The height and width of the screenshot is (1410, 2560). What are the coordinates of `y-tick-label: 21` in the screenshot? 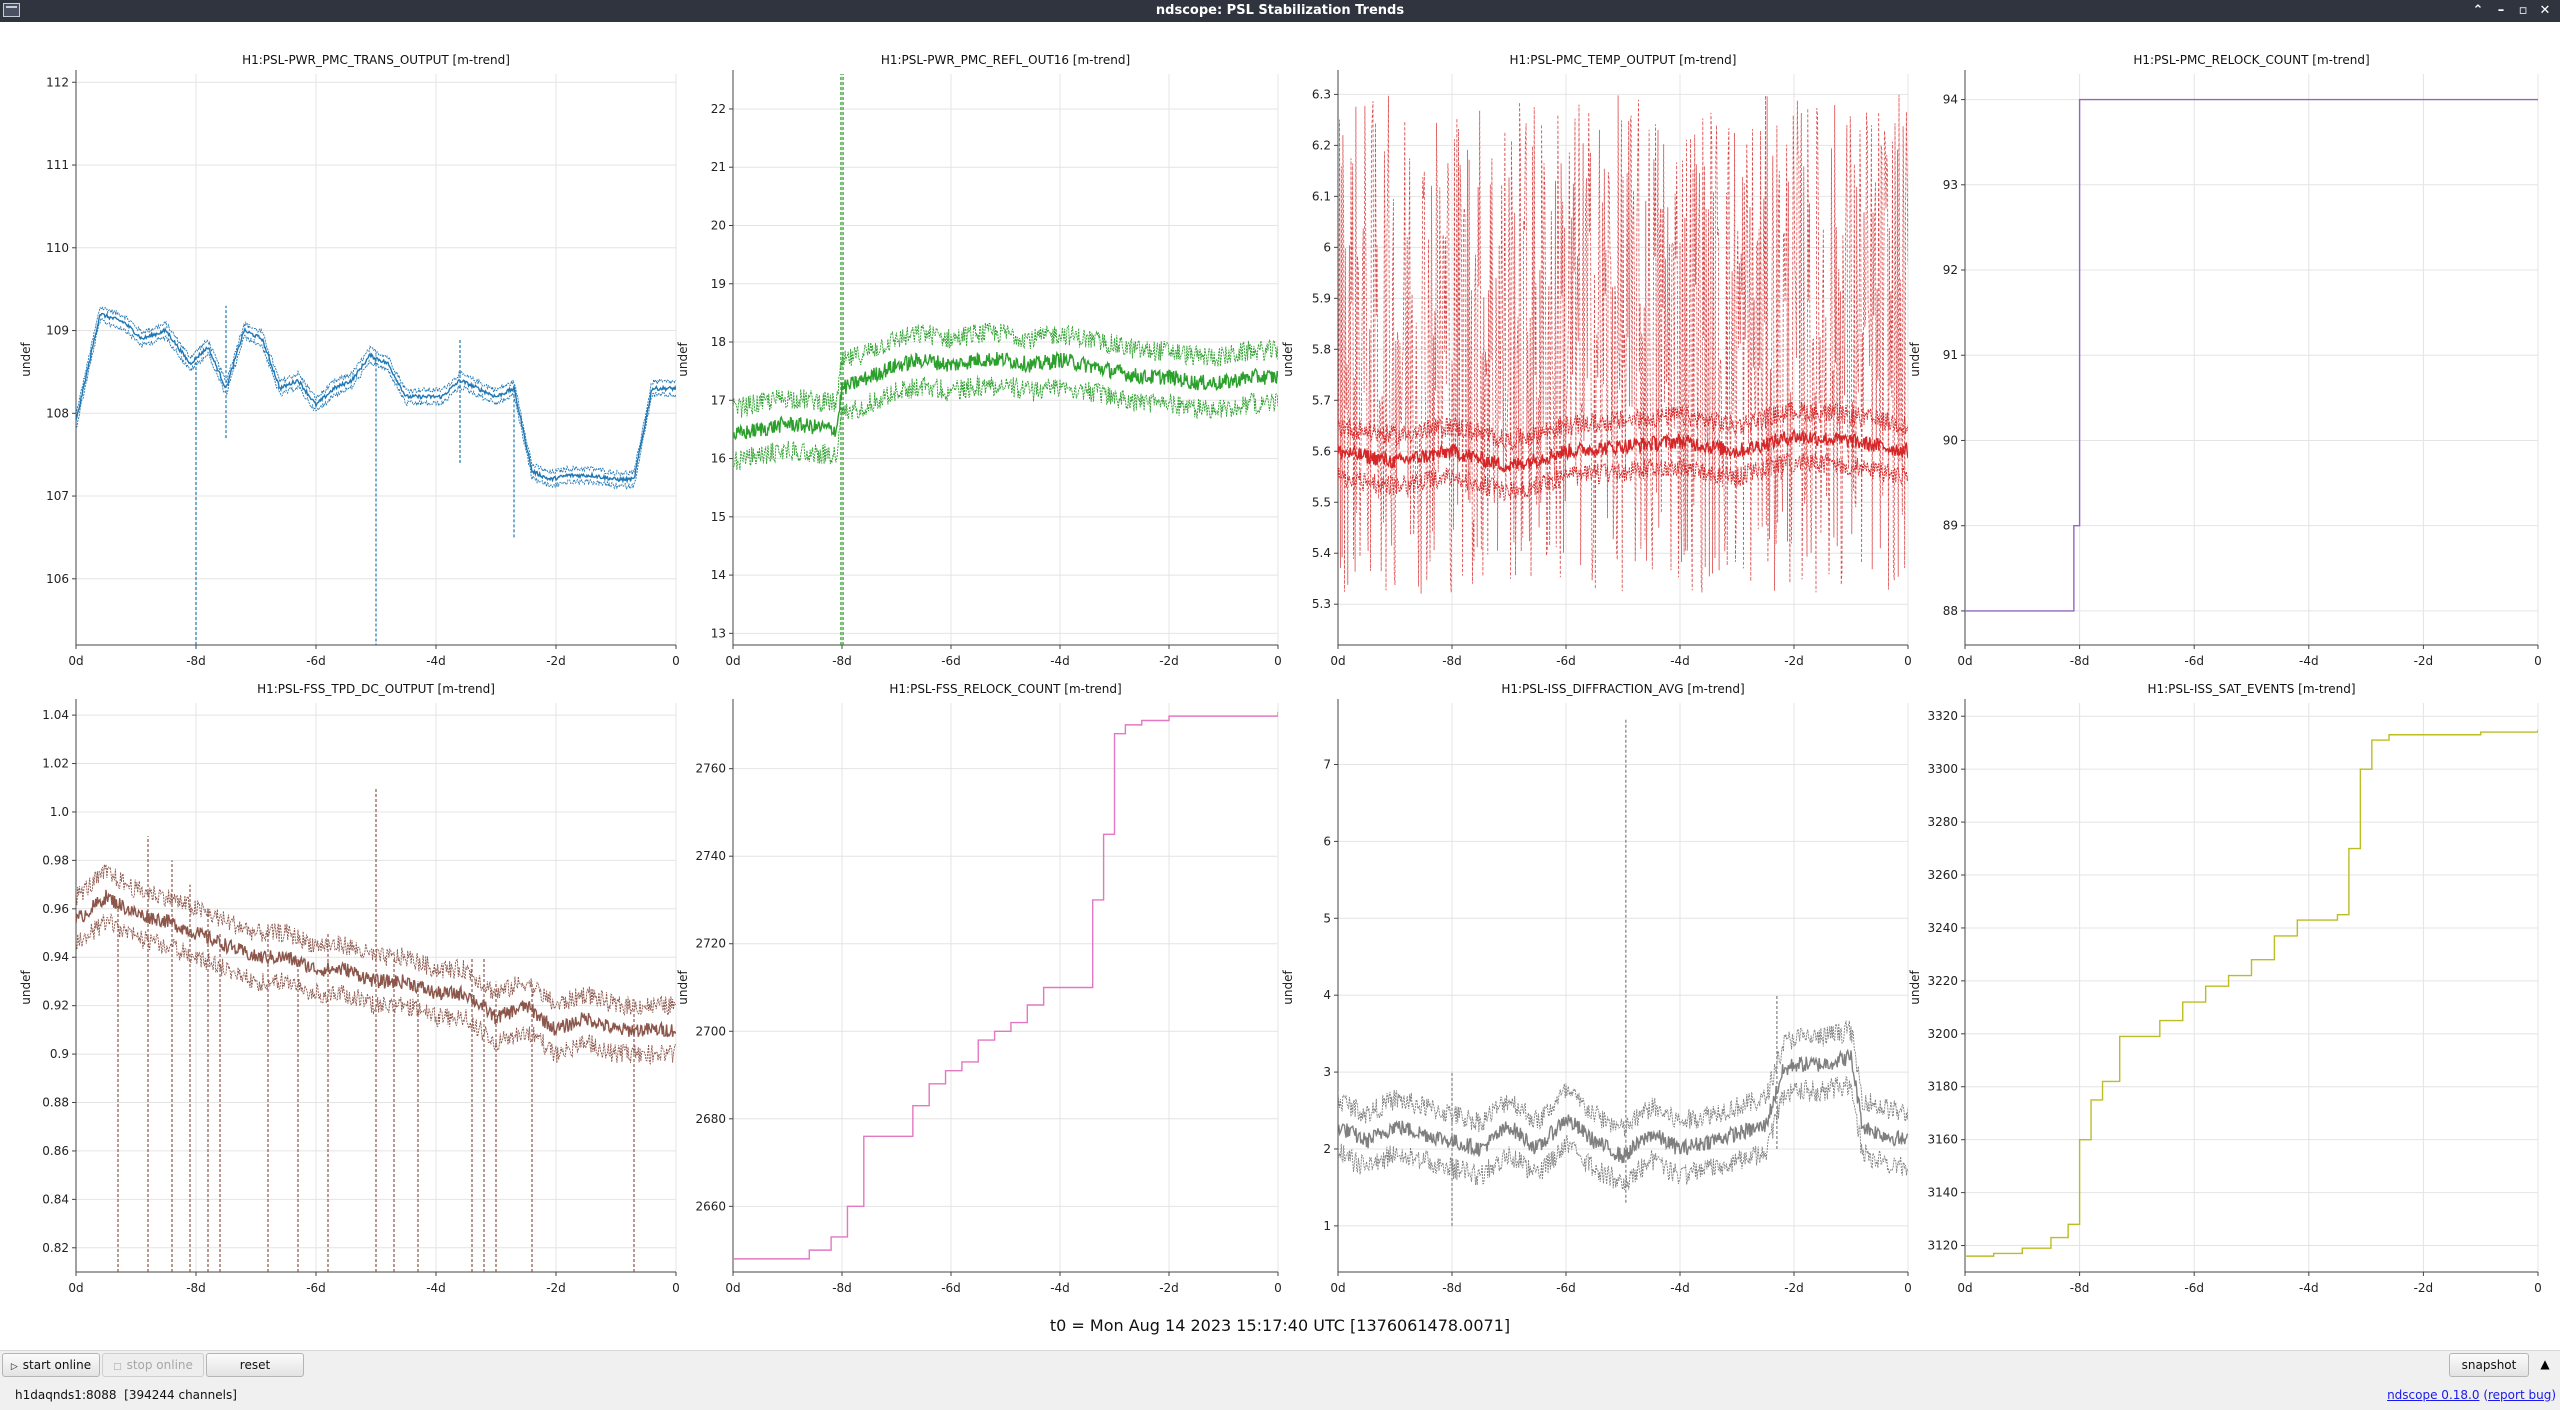 It's located at (718, 167).